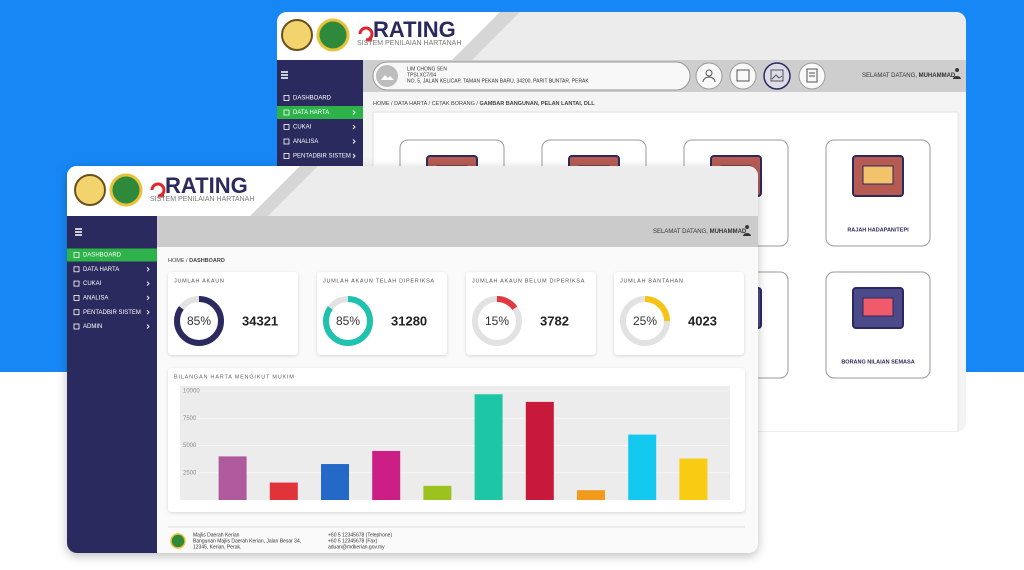 The height and width of the screenshot is (570, 1024). What do you see at coordinates (455, 444) in the screenshot?
I see `bar-chart: 2500 5000 7500 10000` at bounding box center [455, 444].